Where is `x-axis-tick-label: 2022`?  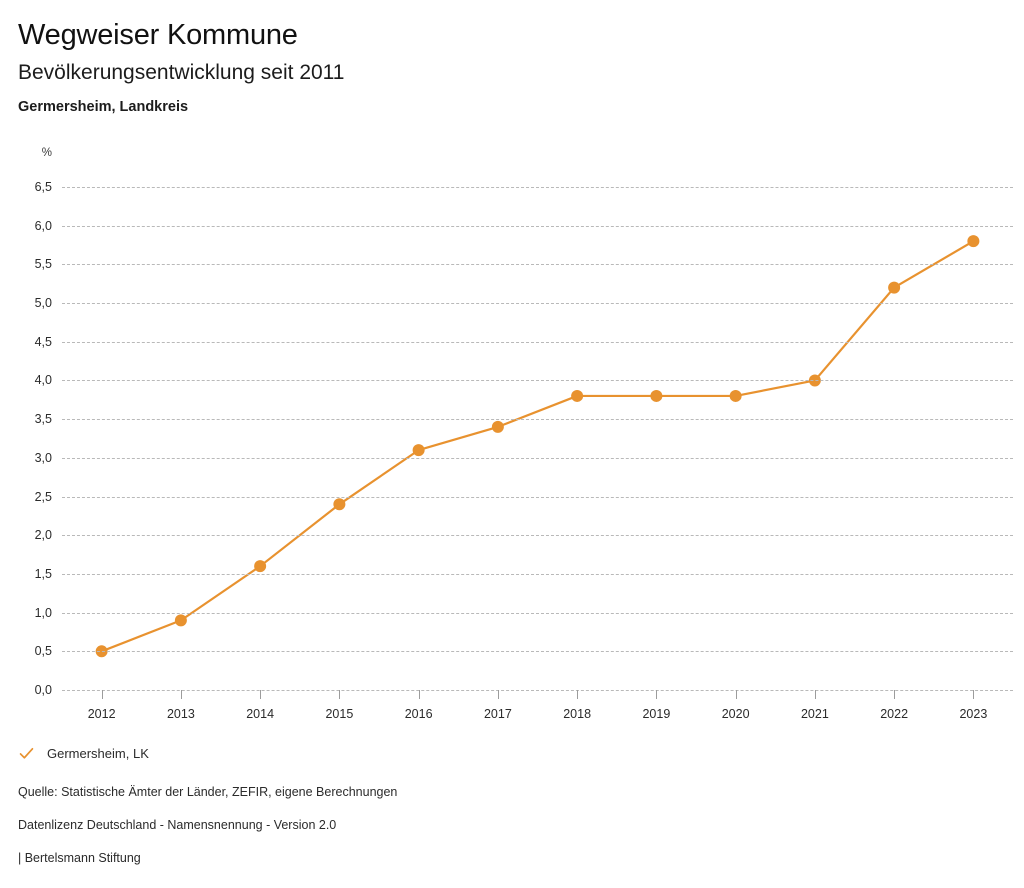
x-axis-tick-label: 2022 is located at coordinates (894, 714).